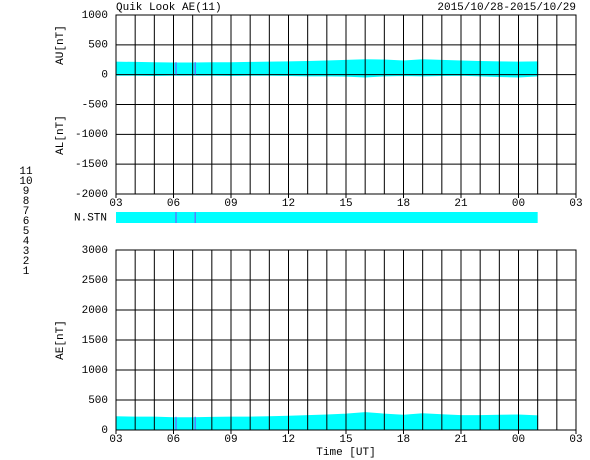  What do you see at coordinates (26, 212) in the screenshot?
I see `station-label: 7` at bounding box center [26, 212].